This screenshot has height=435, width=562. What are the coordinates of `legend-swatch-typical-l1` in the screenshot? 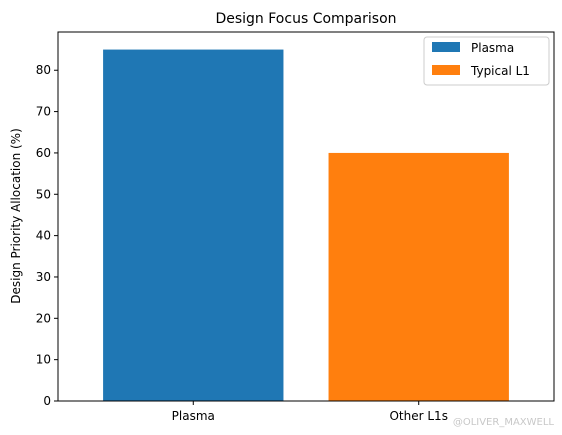 It's located at (446, 70).